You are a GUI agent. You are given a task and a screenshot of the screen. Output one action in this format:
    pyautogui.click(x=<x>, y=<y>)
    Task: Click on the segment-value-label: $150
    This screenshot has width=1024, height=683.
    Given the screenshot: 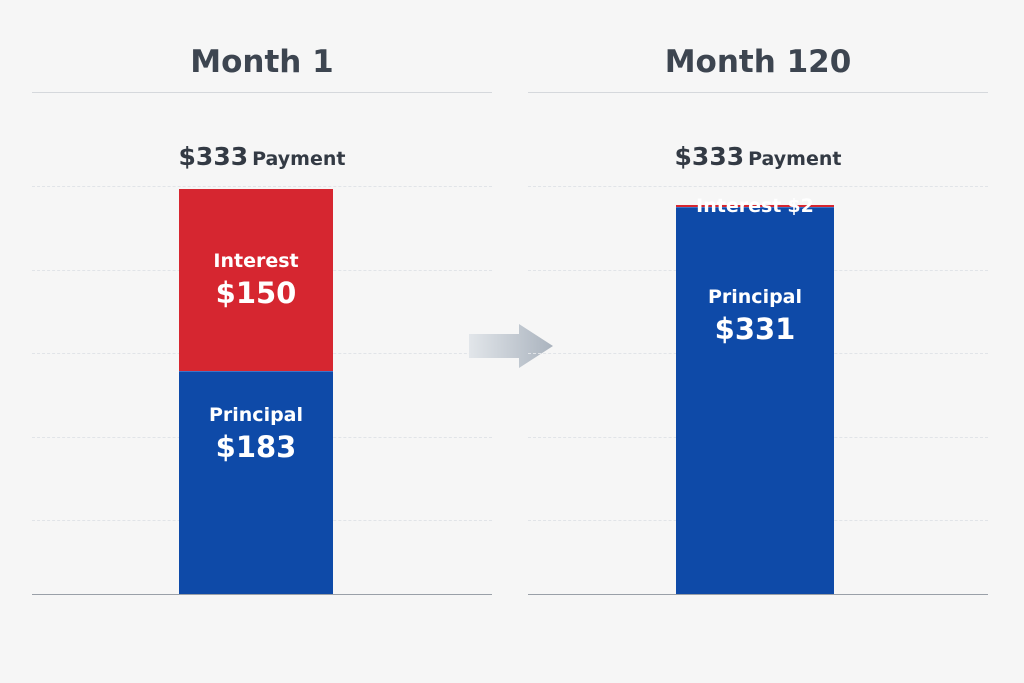 What is the action you would take?
    pyautogui.click(x=256, y=293)
    